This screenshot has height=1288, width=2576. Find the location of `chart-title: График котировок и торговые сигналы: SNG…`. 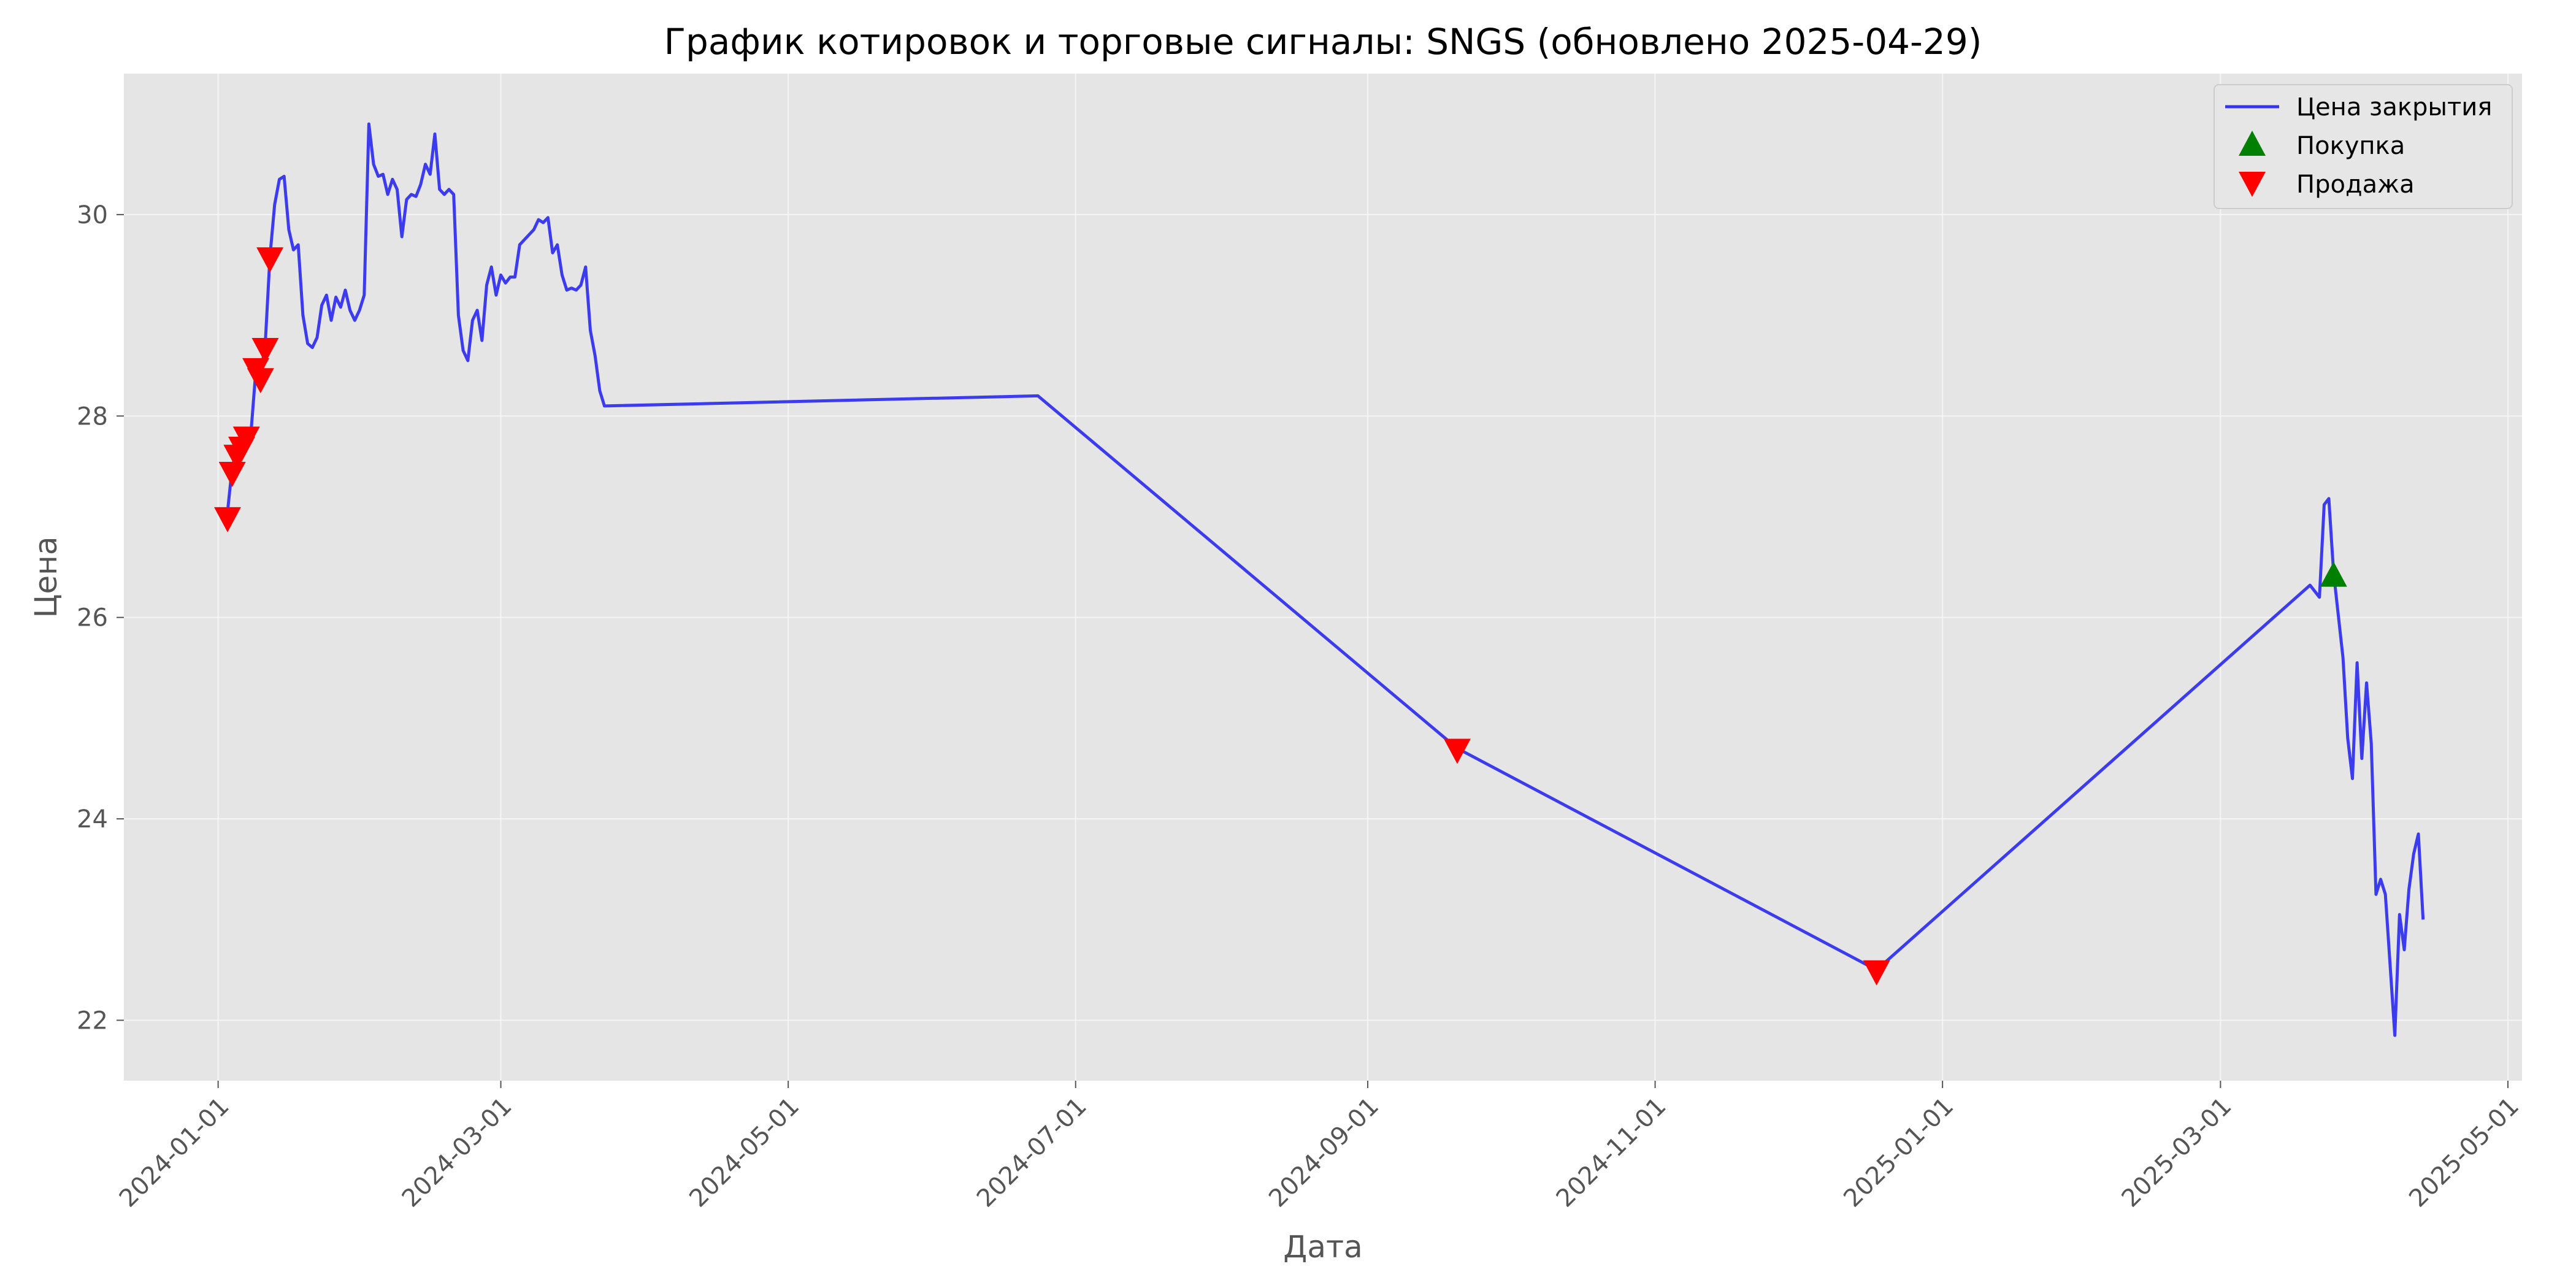

chart-title: График котировок и торговые сигналы: SNG… is located at coordinates (1323, 42).